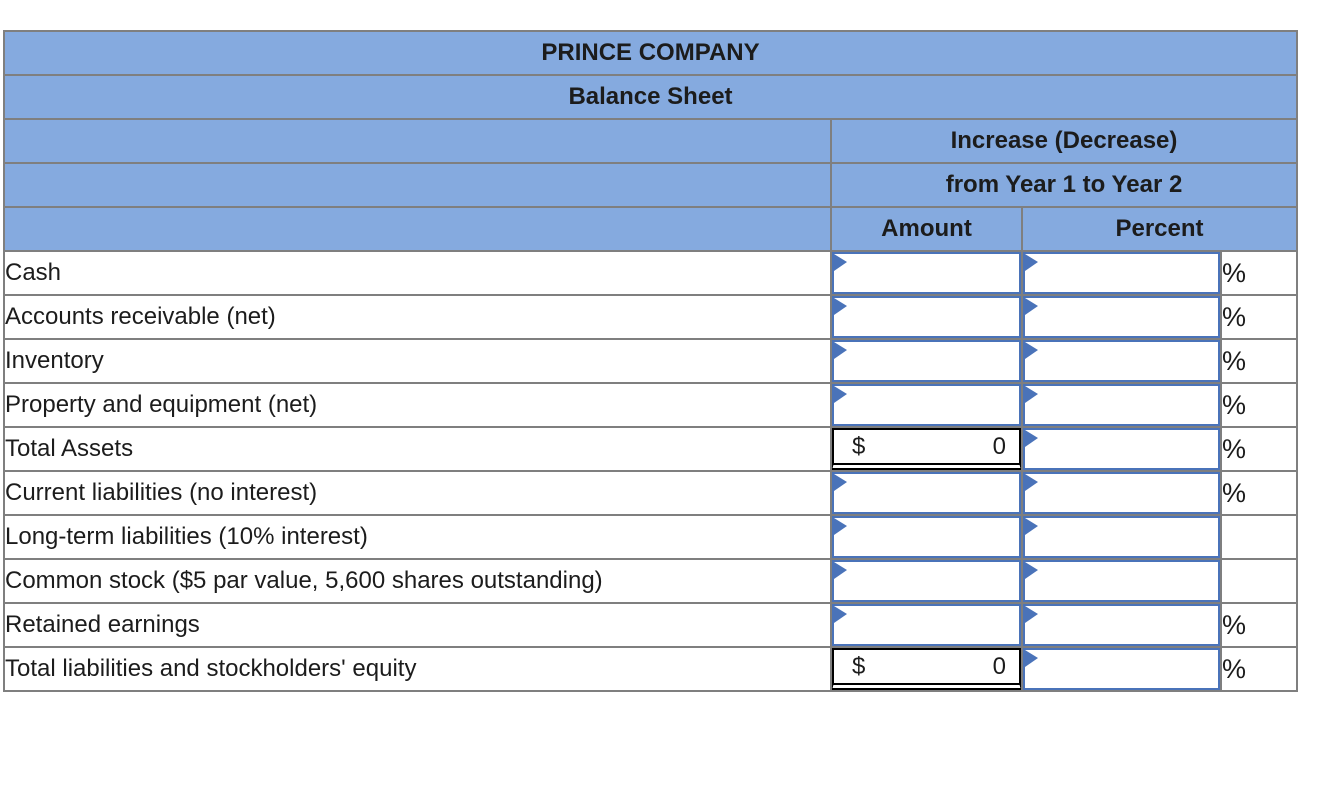 This screenshot has height=805, width=1343. Describe the element at coordinates (417, 361) in the screenshot. I see `row-label-cell: Inventory` at that location.